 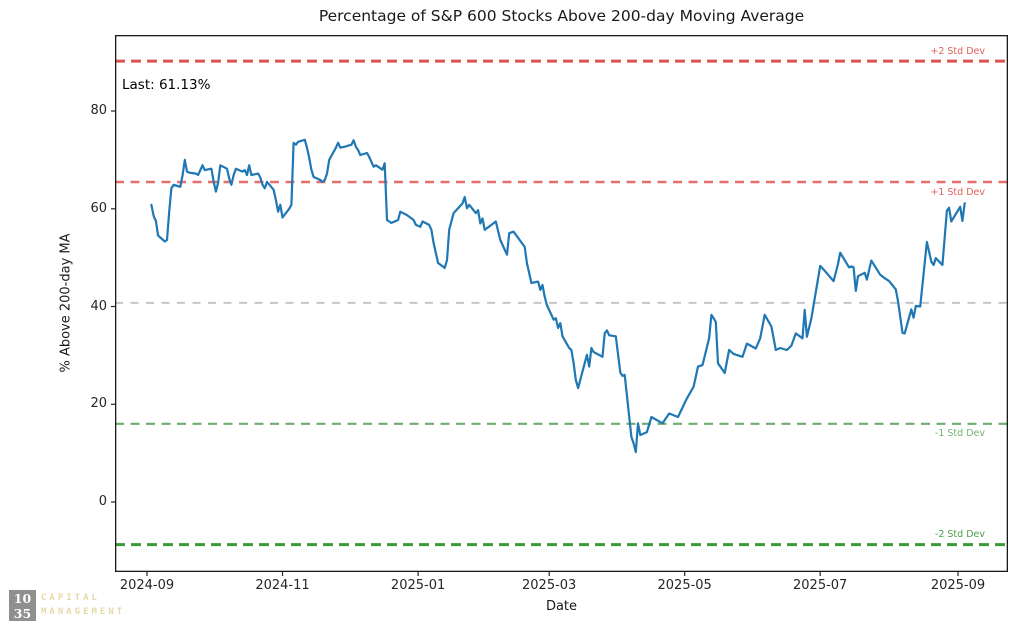 What do you see at coordinates (549, 585) in the screenshot?
I see `x-tick-label: 2025-03` at bounding box center [549, 585].